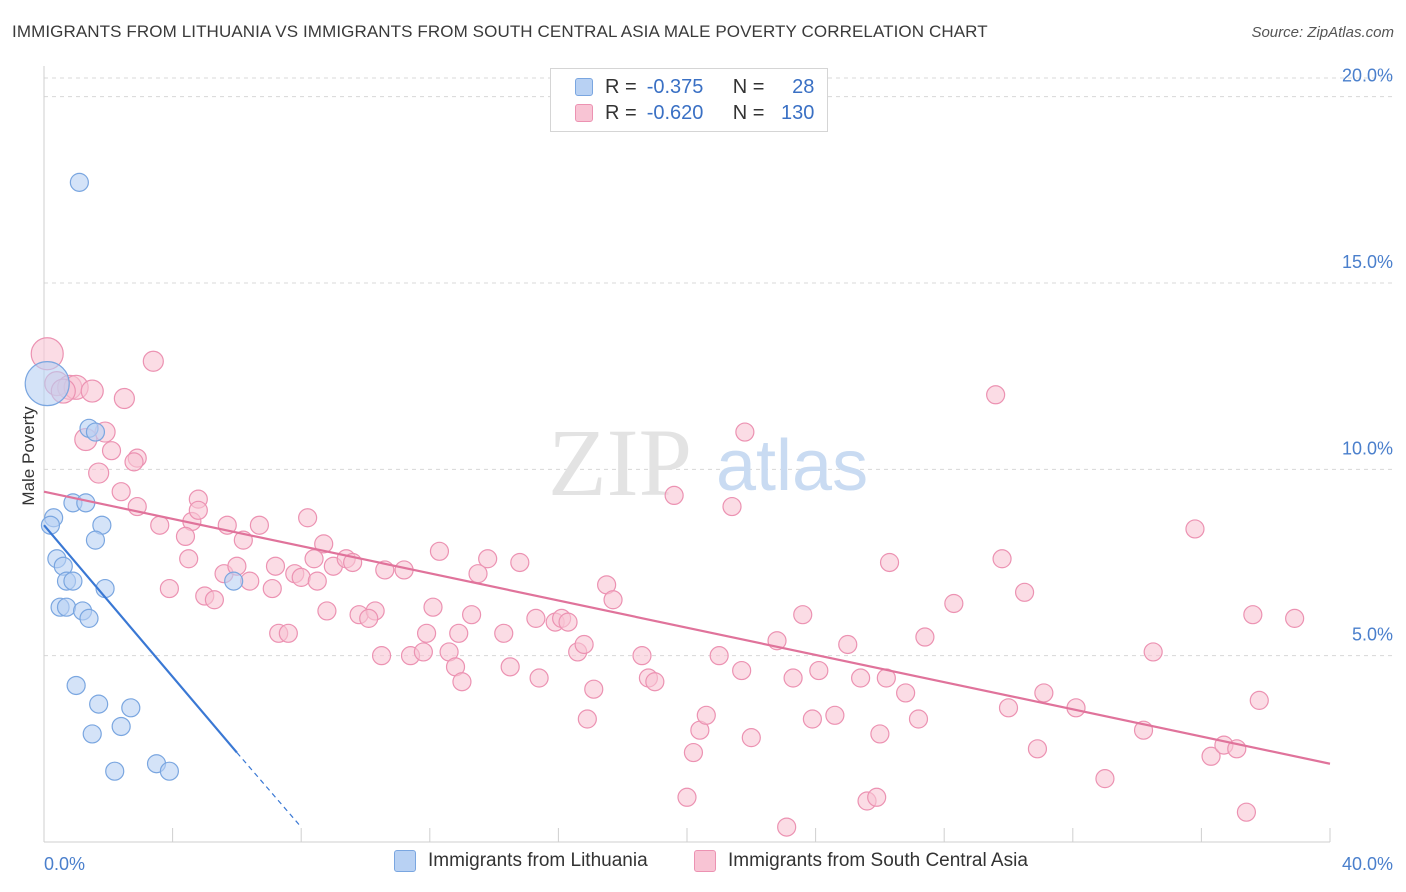 This screenshot has width=1406, height=892. What do you see at coordinates (64, 864) in the screenshot?
I see `x-tick-label: 0.0%` at bounding box center [64, 864].